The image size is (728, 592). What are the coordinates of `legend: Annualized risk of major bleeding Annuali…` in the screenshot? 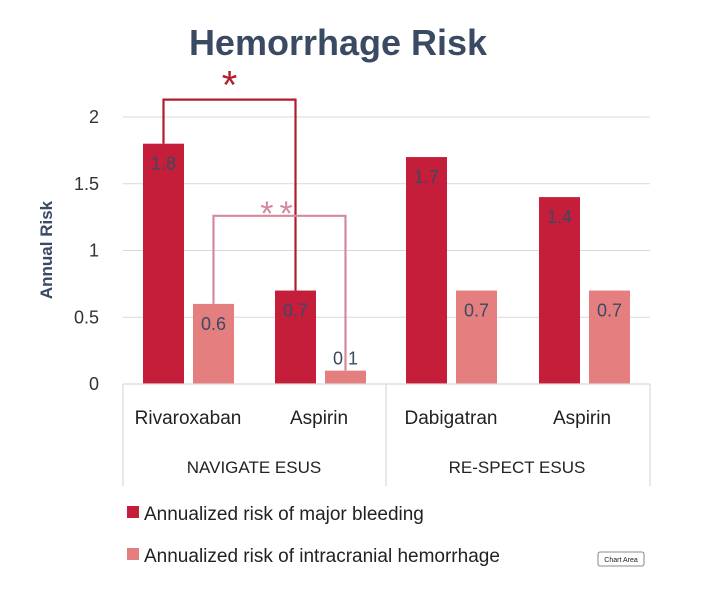 It's located at (313, 535).